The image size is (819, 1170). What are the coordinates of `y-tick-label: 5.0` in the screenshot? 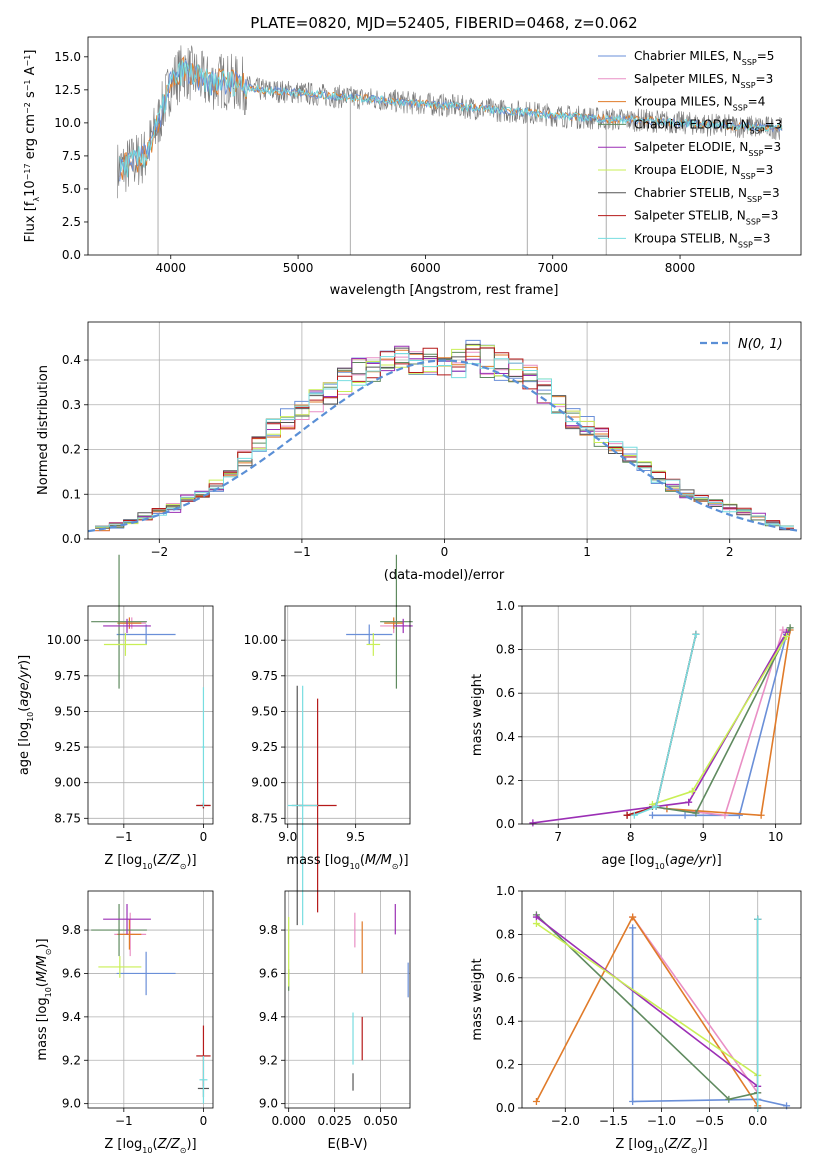 It's located at (71, 189).